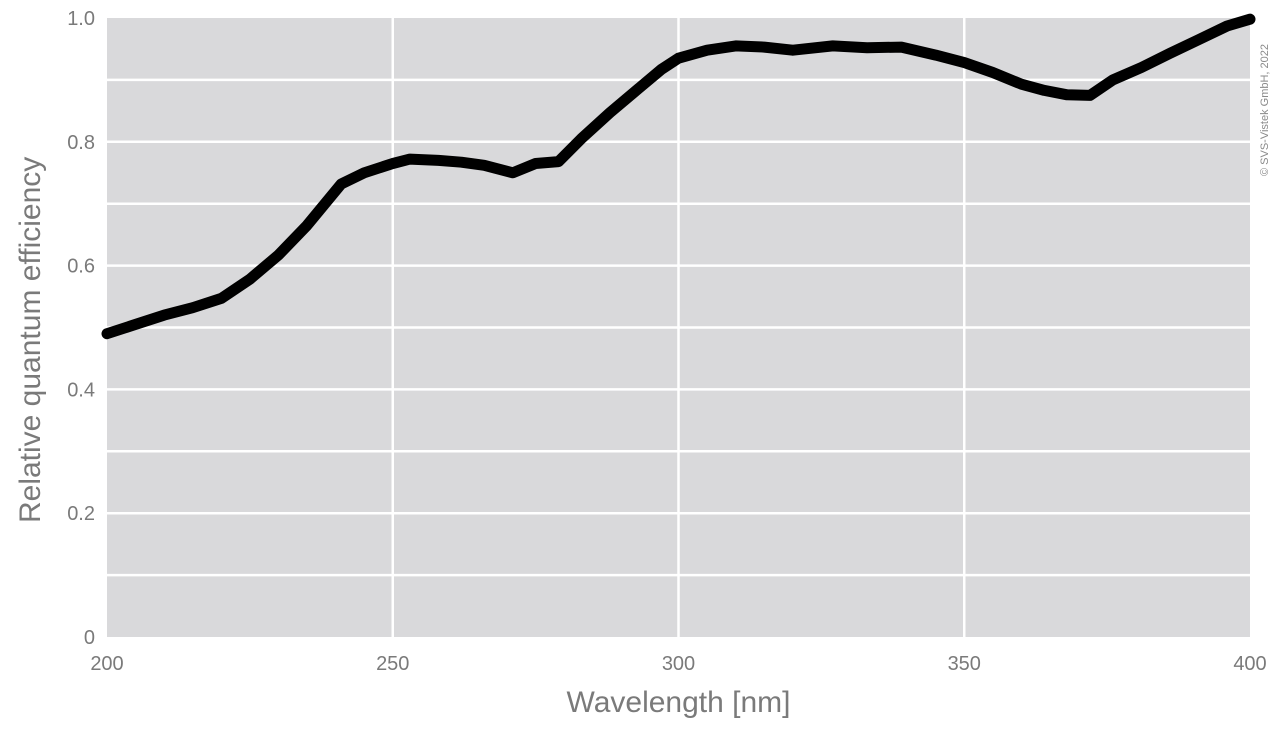 Image resolution: width=1280 pixels, height=731 pixels. Describe the element at coordinates (1265, 110) in the screenshot. I see `copyright-annotation: © SVS-Vistek GmbH, 2022` at that location.